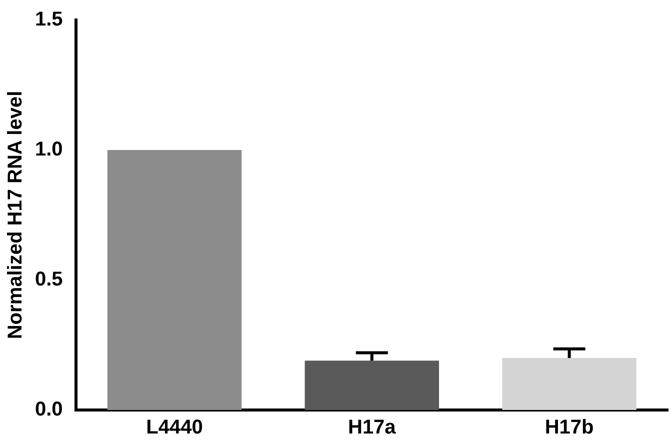  What do you see at coordinates (174, 427) in the screenshot?
I see `x-tick-label: L4440` at bounding box center [174, 427].